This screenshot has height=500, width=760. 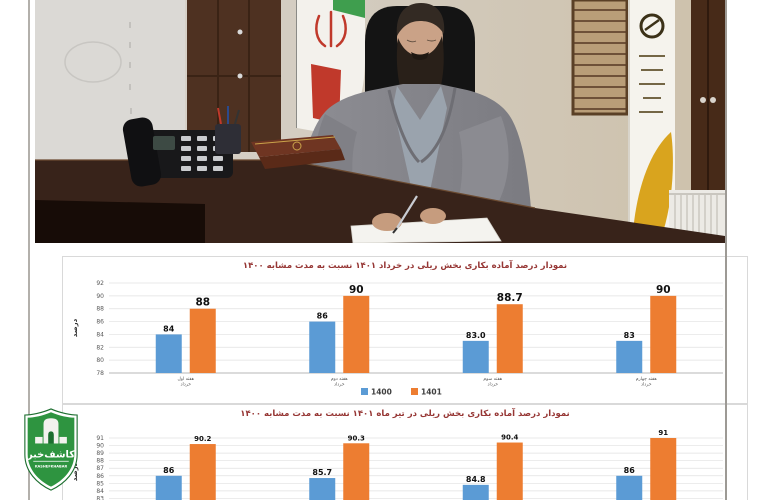 I want to click on y-tick-label: 83, so click(x=100, y=497).